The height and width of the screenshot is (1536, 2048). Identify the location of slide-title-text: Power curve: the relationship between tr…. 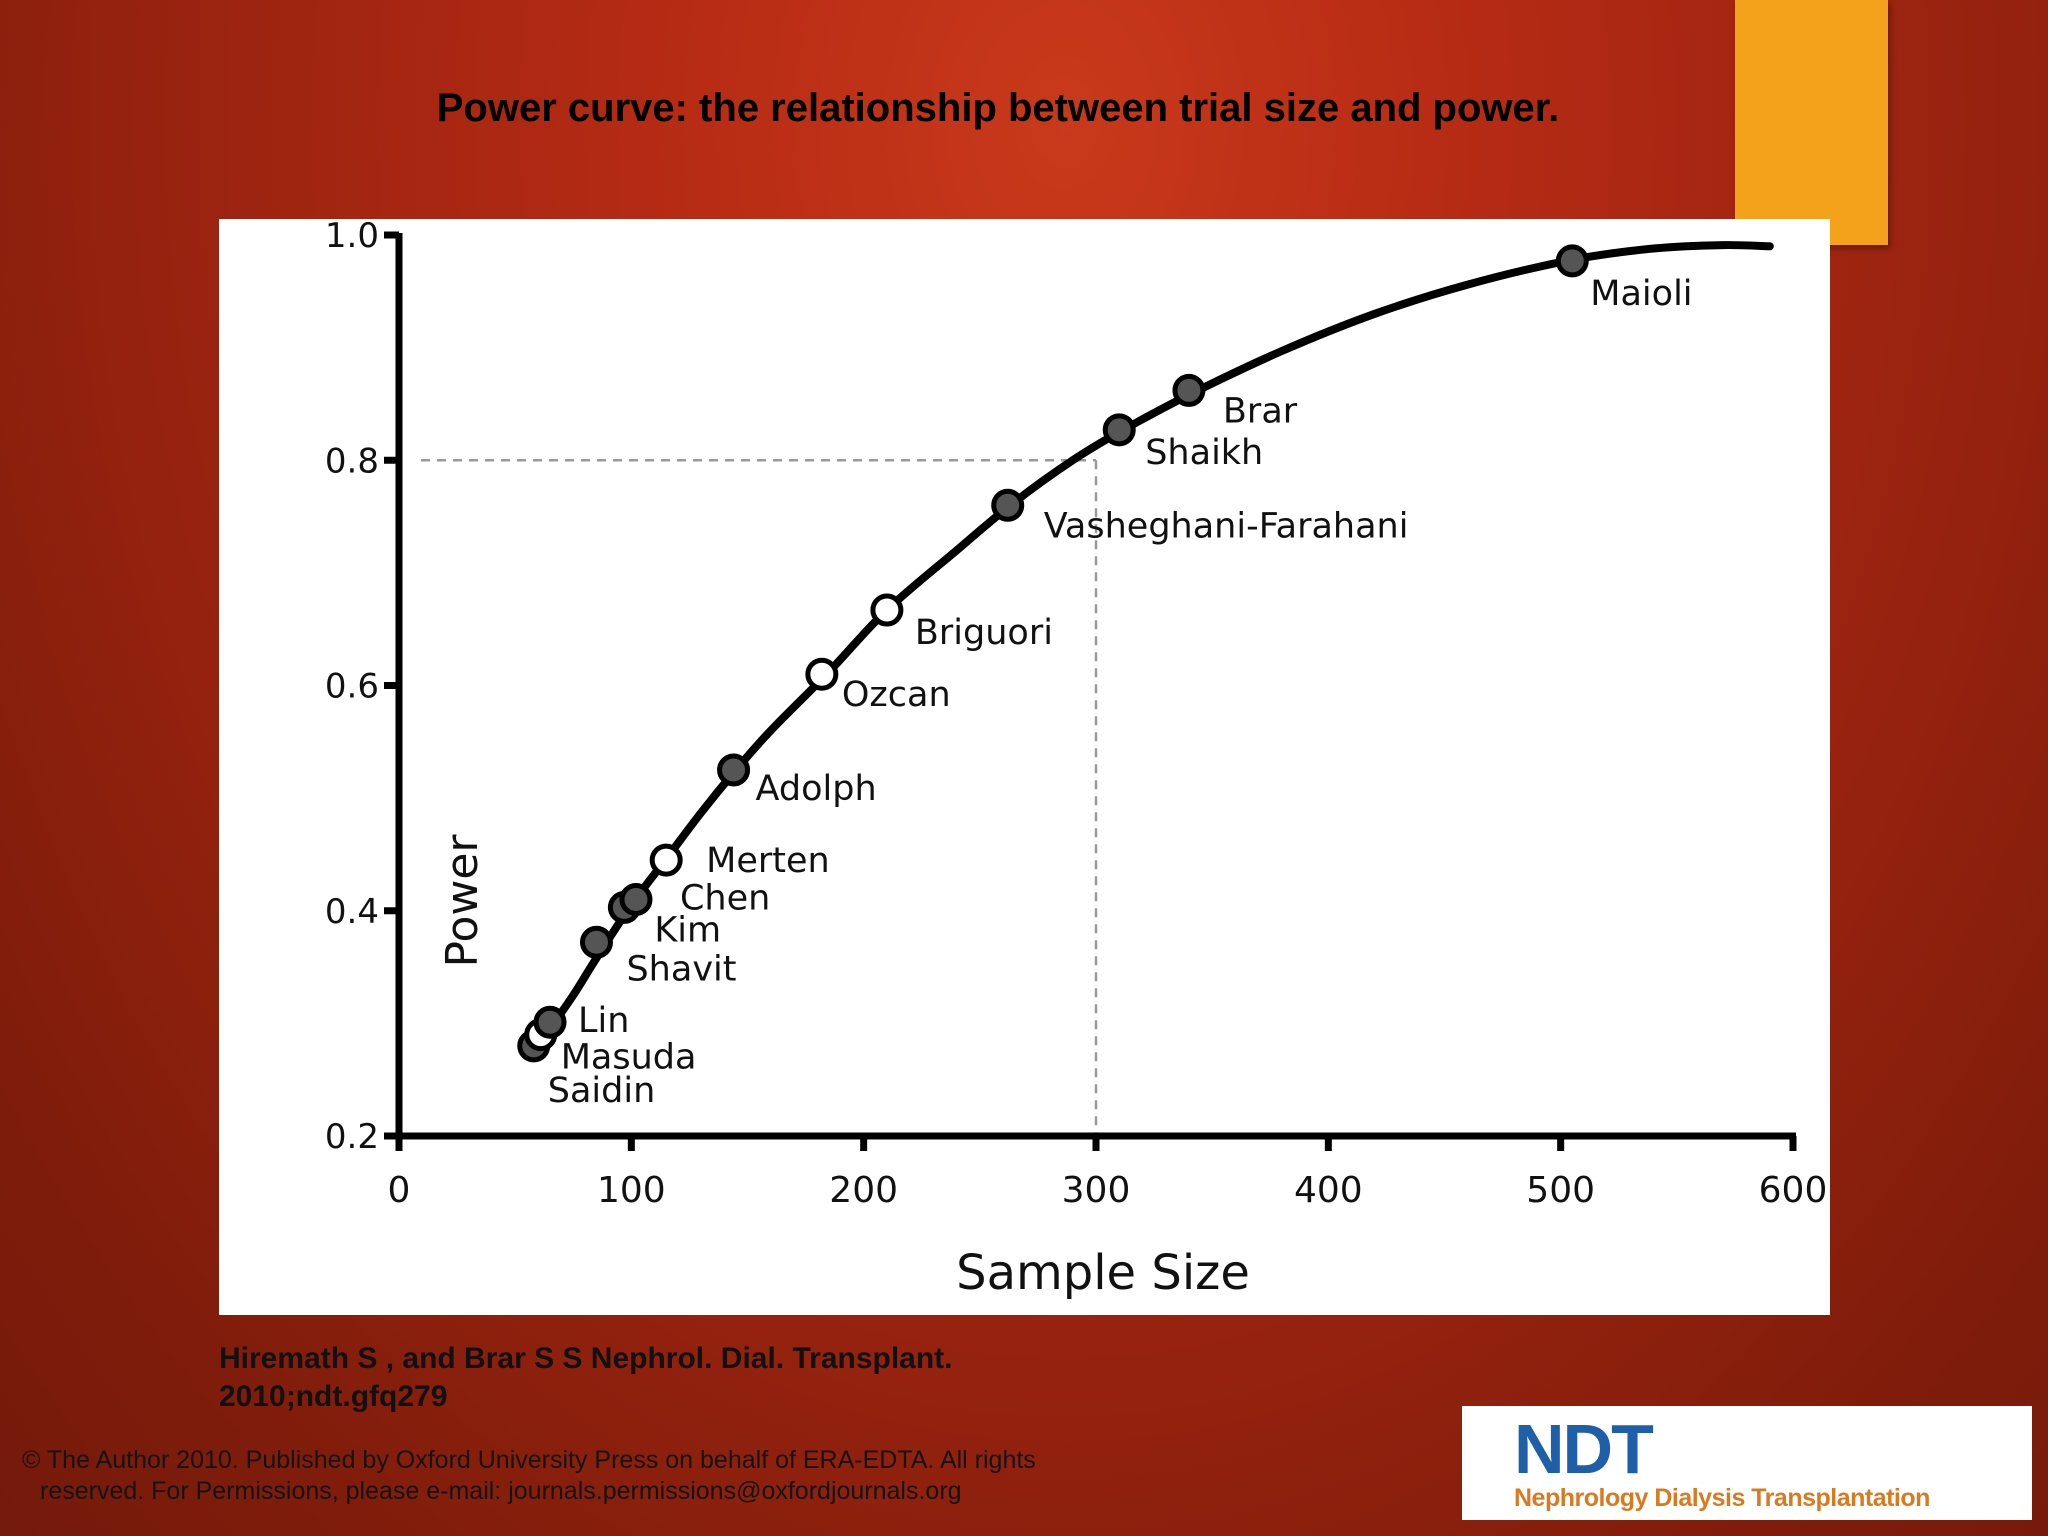
(998, 108).